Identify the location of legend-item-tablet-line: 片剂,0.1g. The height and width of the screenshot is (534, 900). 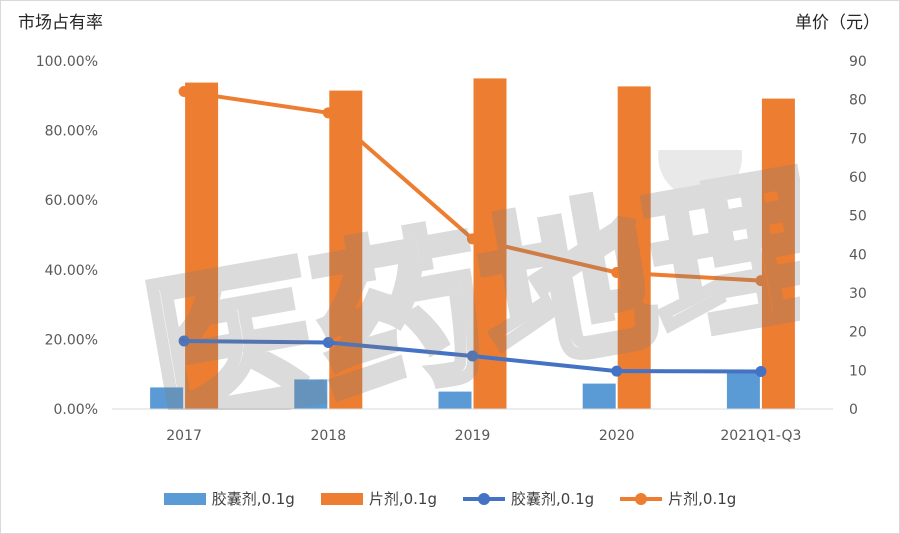
(678, 498).